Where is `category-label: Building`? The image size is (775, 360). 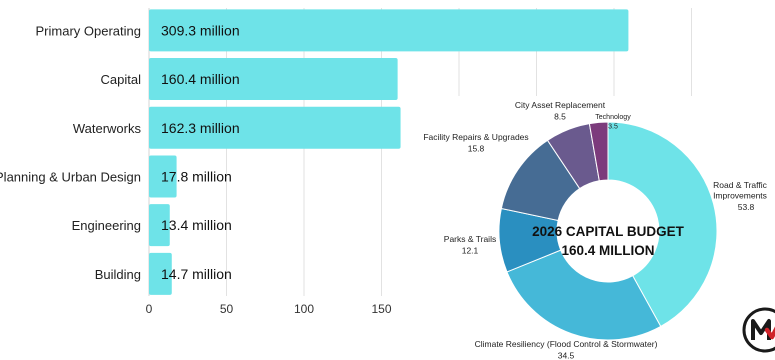 category-label: Building is located at coordinates (118, 274).